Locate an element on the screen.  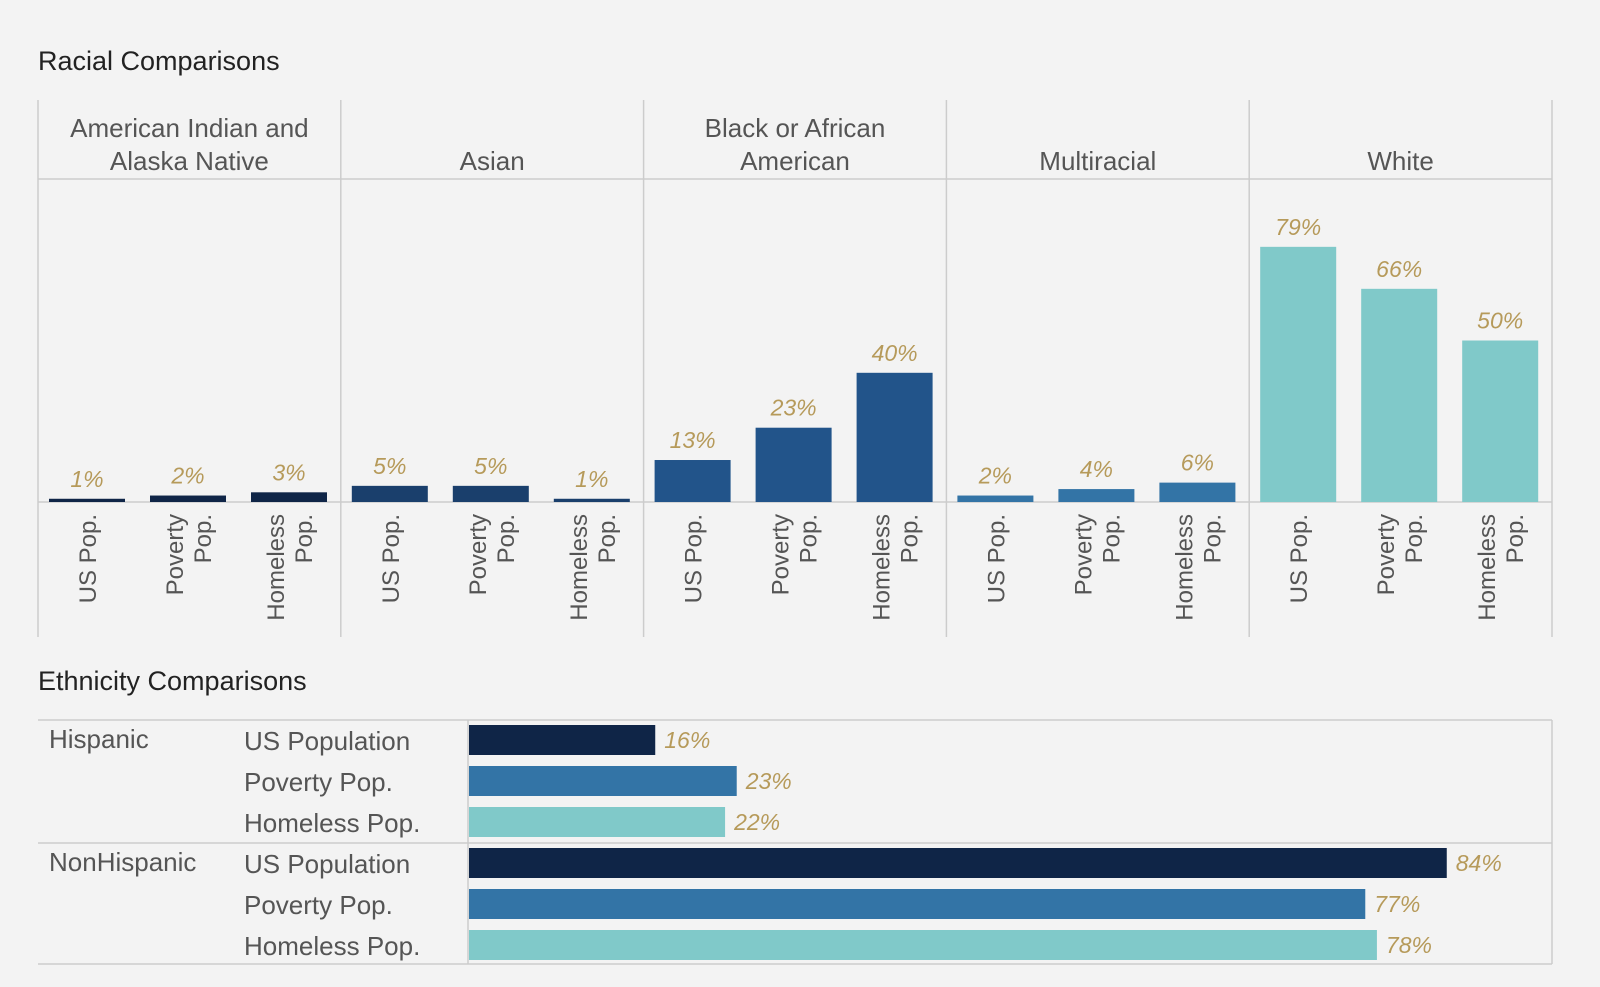
eth-value-label-hispanic-us-population: 16% is located at coordinates (687, 740).